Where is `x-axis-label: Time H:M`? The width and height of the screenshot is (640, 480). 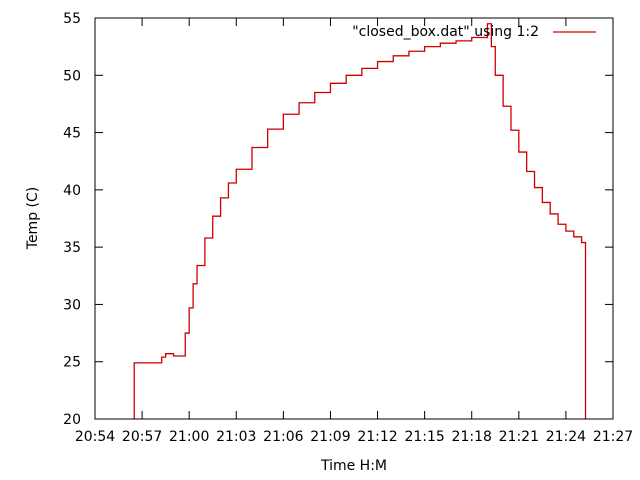
x-axis-label: Time H:M is located at coordinates (353, 466).